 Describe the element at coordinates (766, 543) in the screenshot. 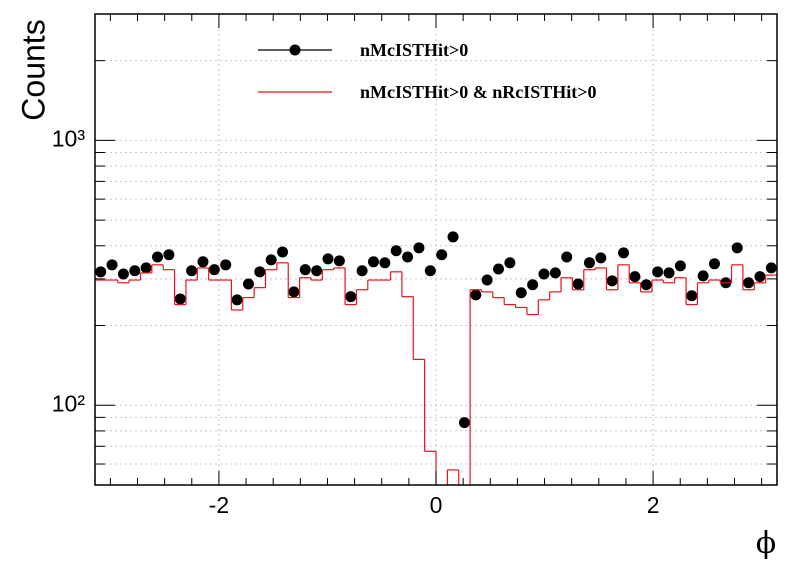

I see `x-axis-label: ϕ` at that location.